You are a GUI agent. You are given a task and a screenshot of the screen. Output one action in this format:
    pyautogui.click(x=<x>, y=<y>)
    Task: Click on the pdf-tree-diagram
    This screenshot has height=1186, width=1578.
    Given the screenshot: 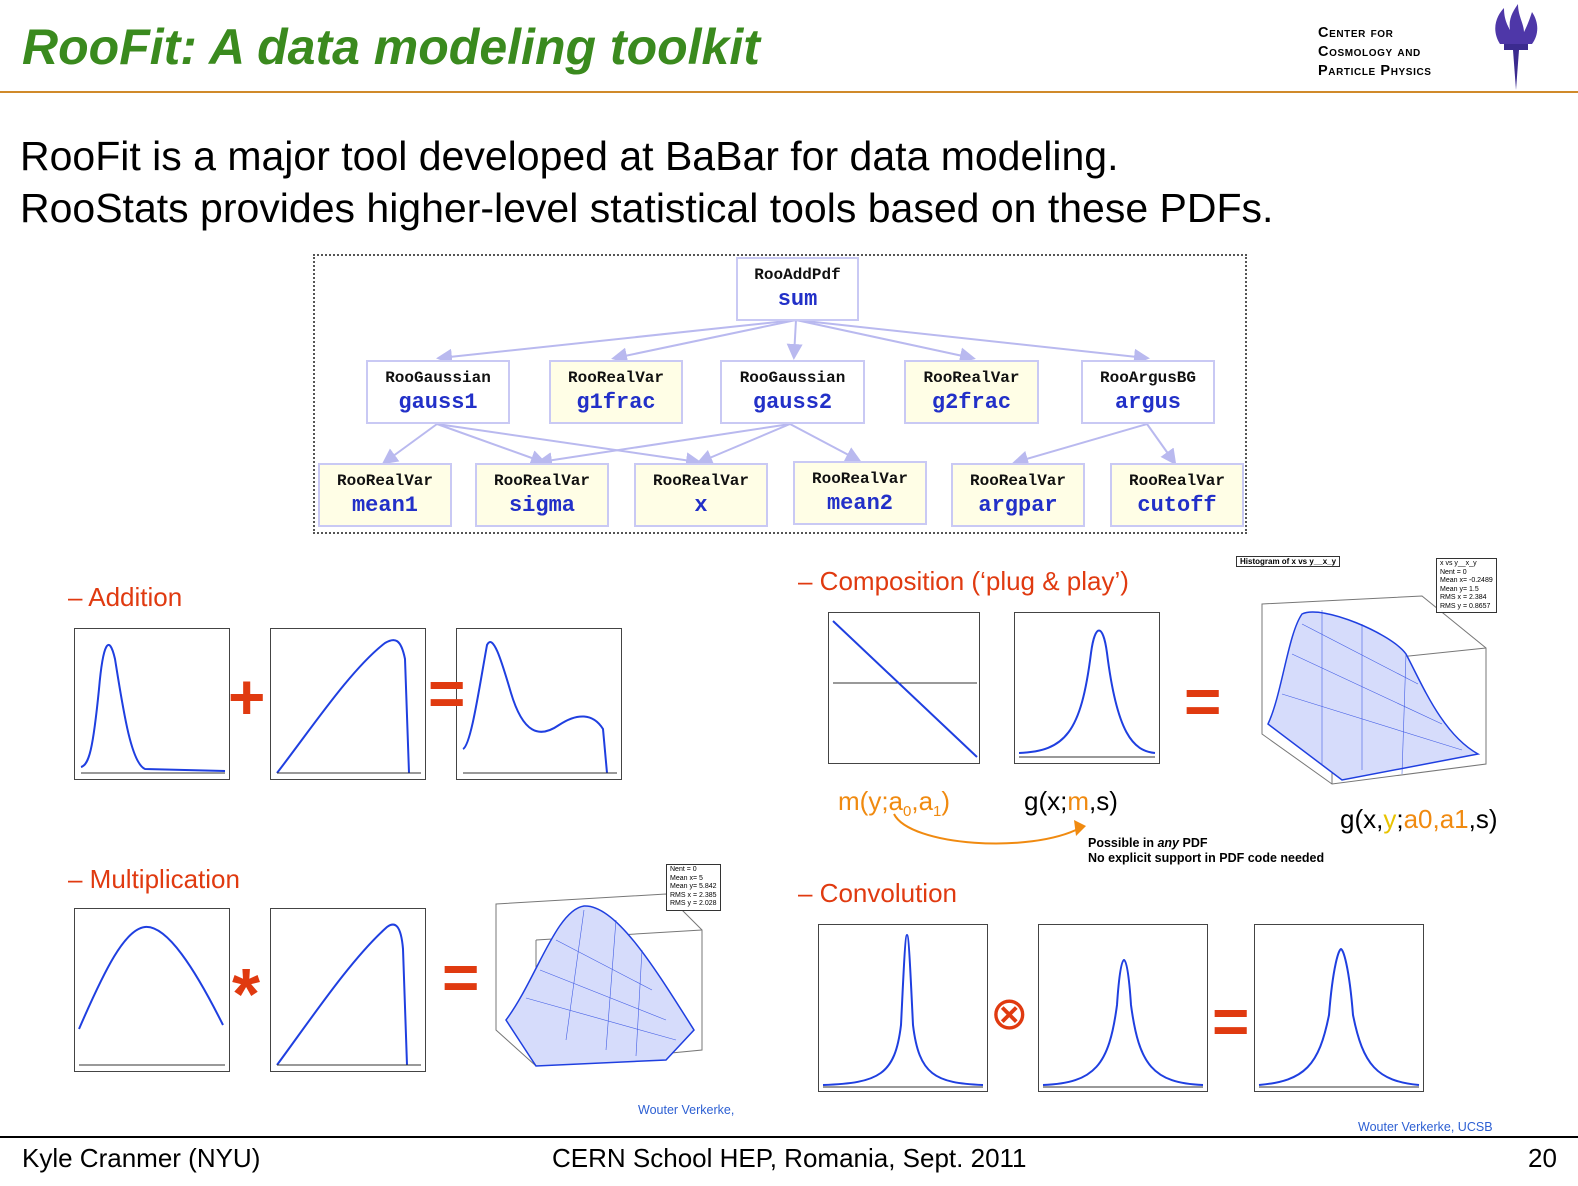 What is the action you would take?
    pyautogui.click(x=780, y=394)
    